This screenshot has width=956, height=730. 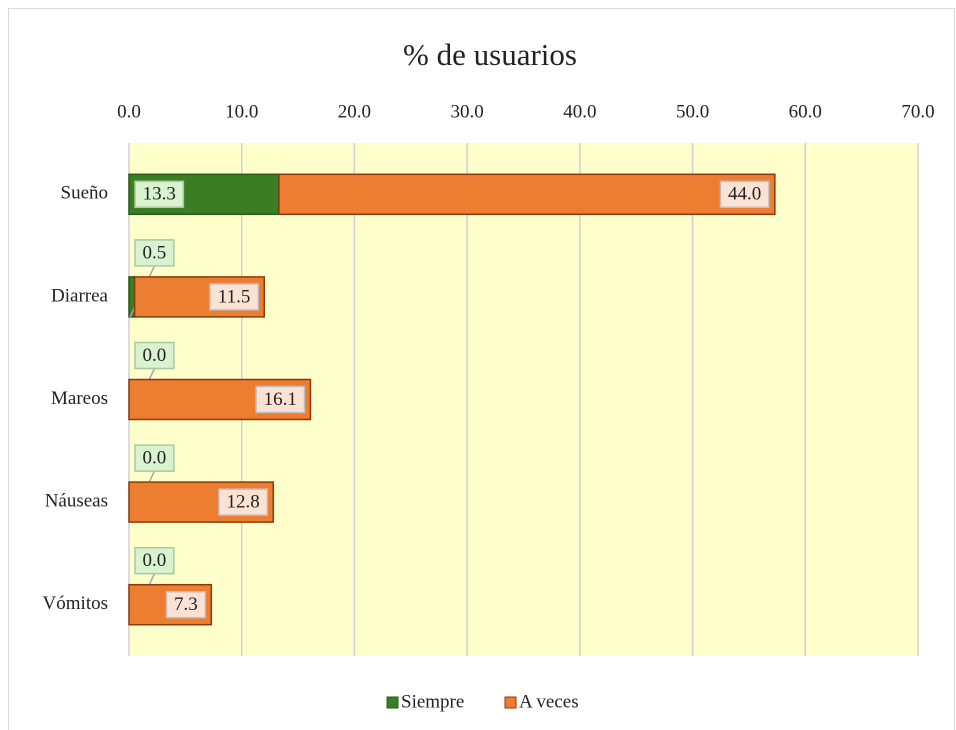 I want to click on data-label: 44.0, so click(x=744, y=194).